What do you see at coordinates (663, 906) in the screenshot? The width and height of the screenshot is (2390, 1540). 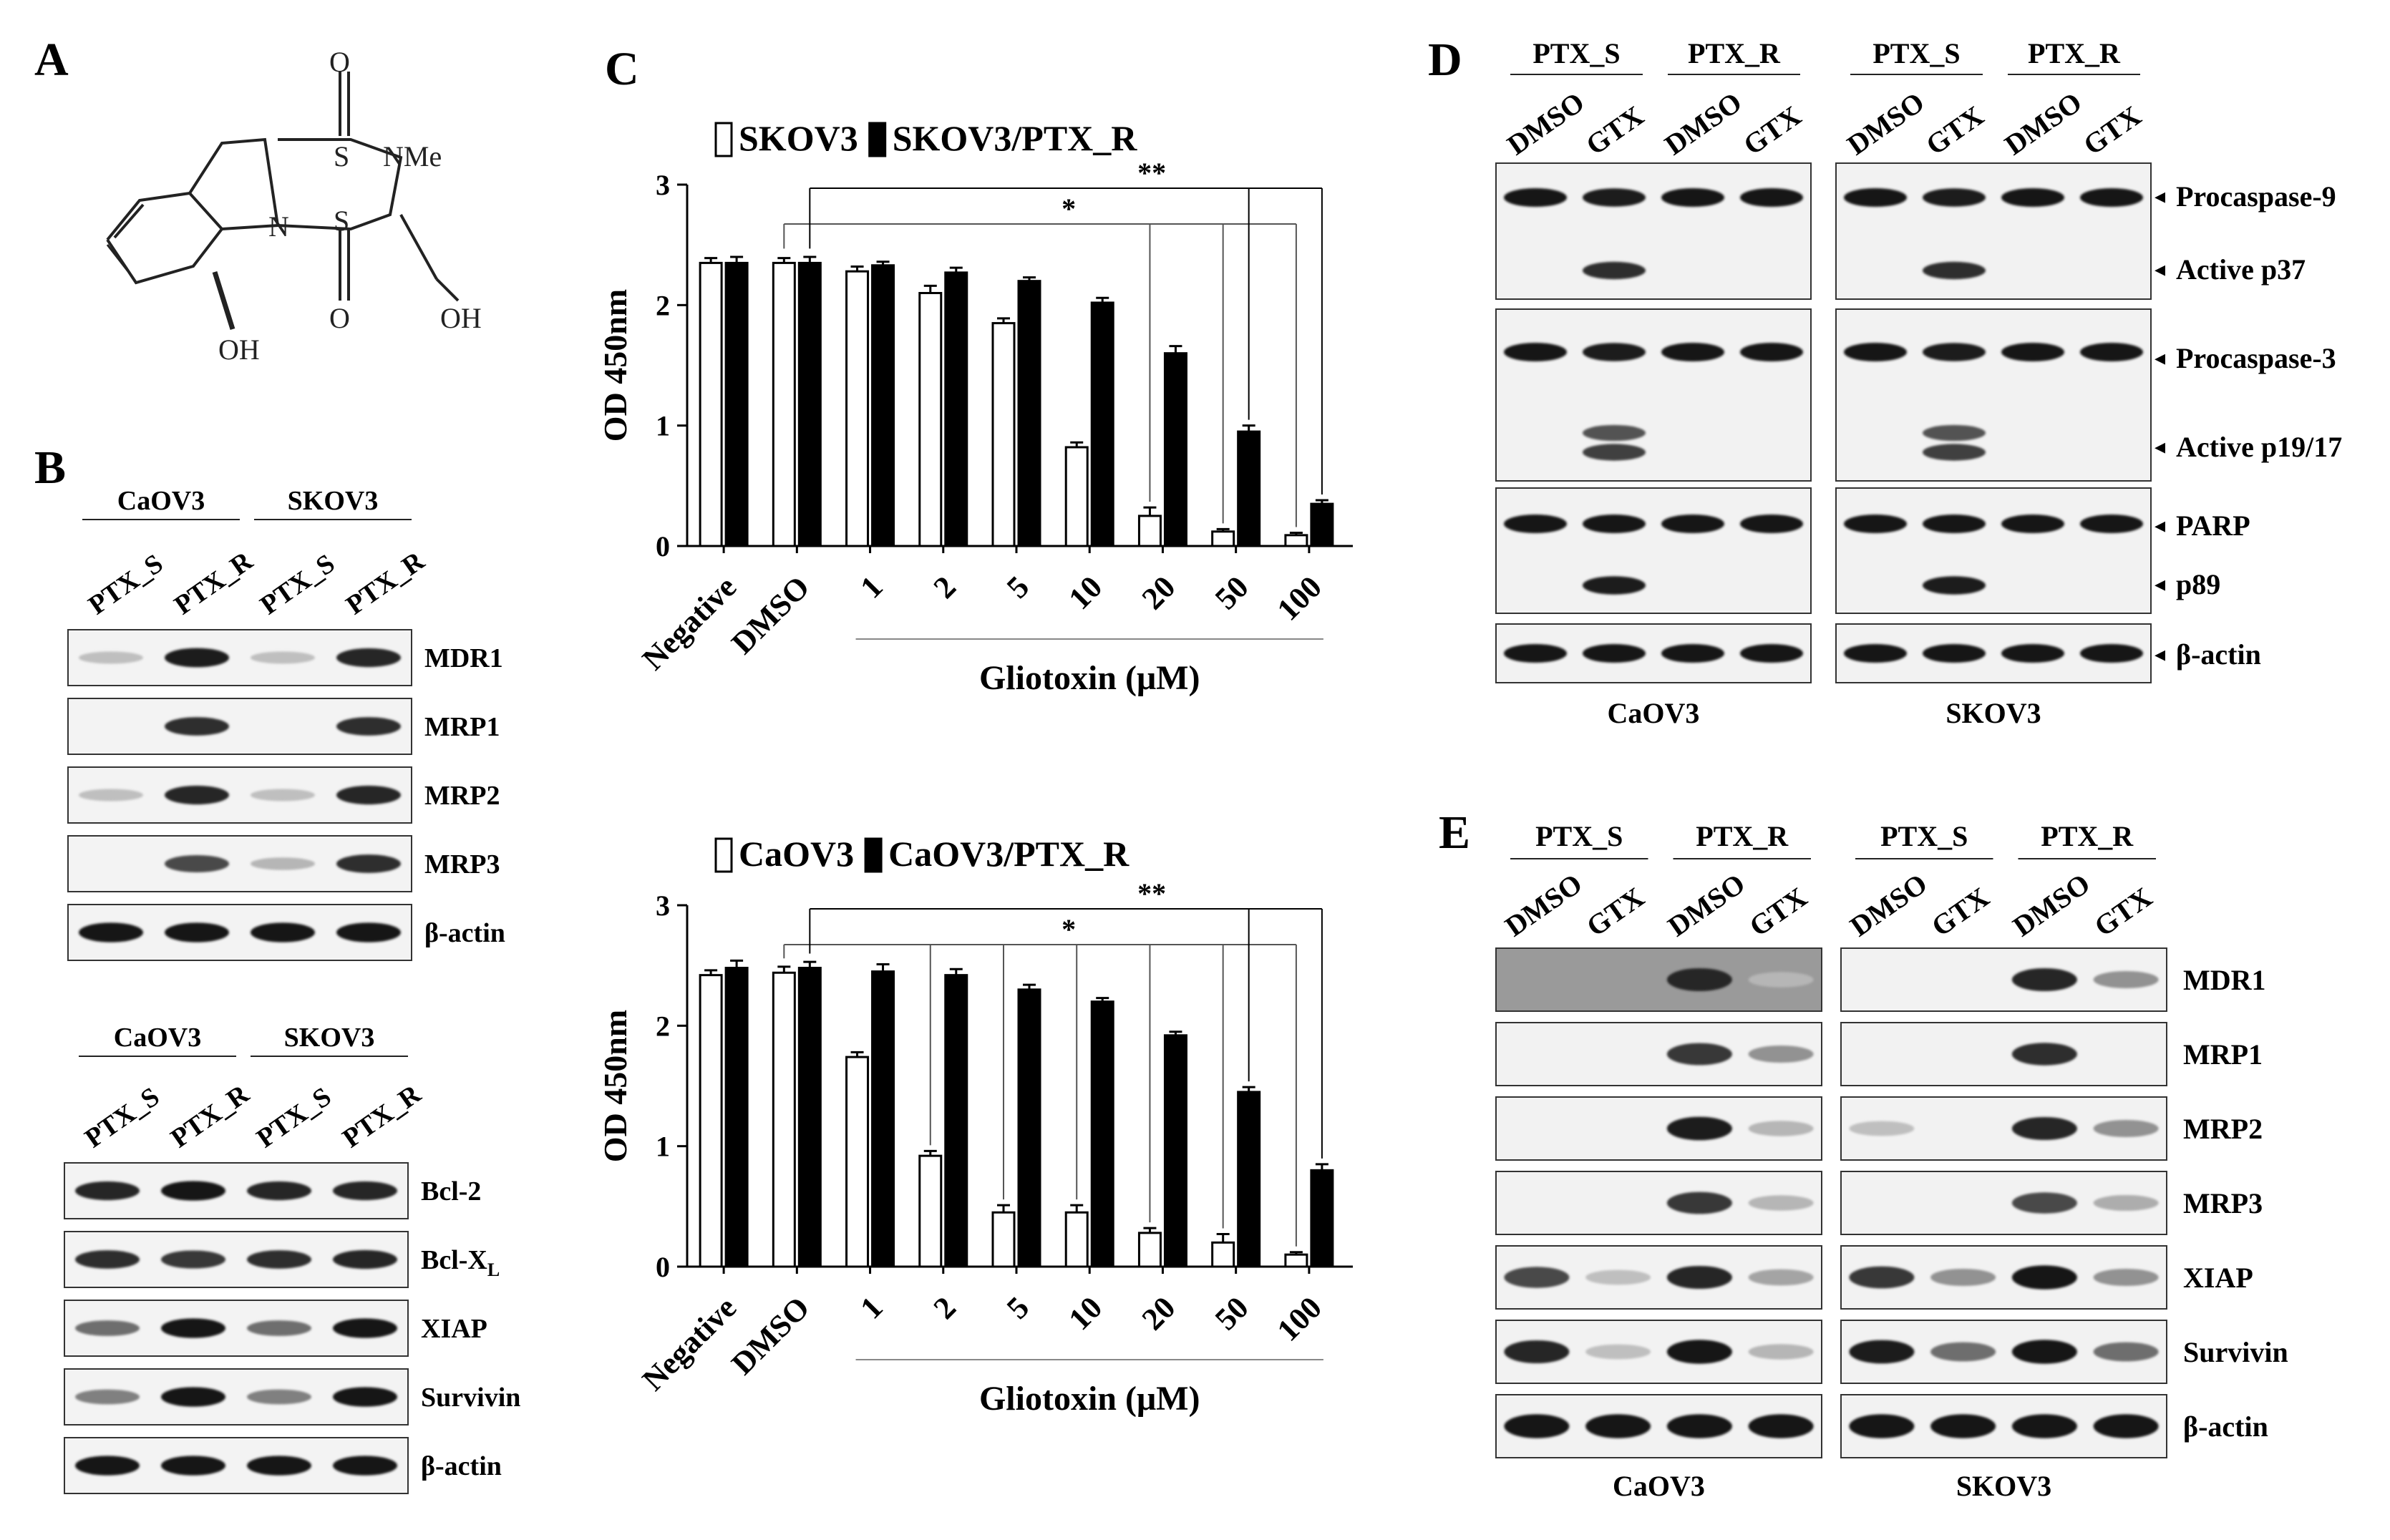 I see `y-tick-label: 3` at bounding box center [663, 906].